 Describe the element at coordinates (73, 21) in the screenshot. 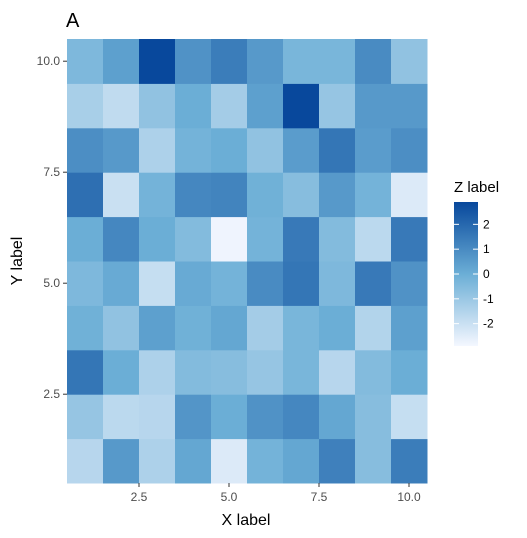

I see `chart-tag: A` at that location.